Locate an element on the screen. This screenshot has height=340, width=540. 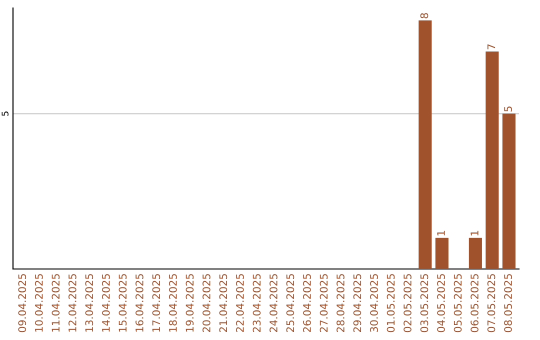
data-label: 7 is located at coordinates (491, 47).